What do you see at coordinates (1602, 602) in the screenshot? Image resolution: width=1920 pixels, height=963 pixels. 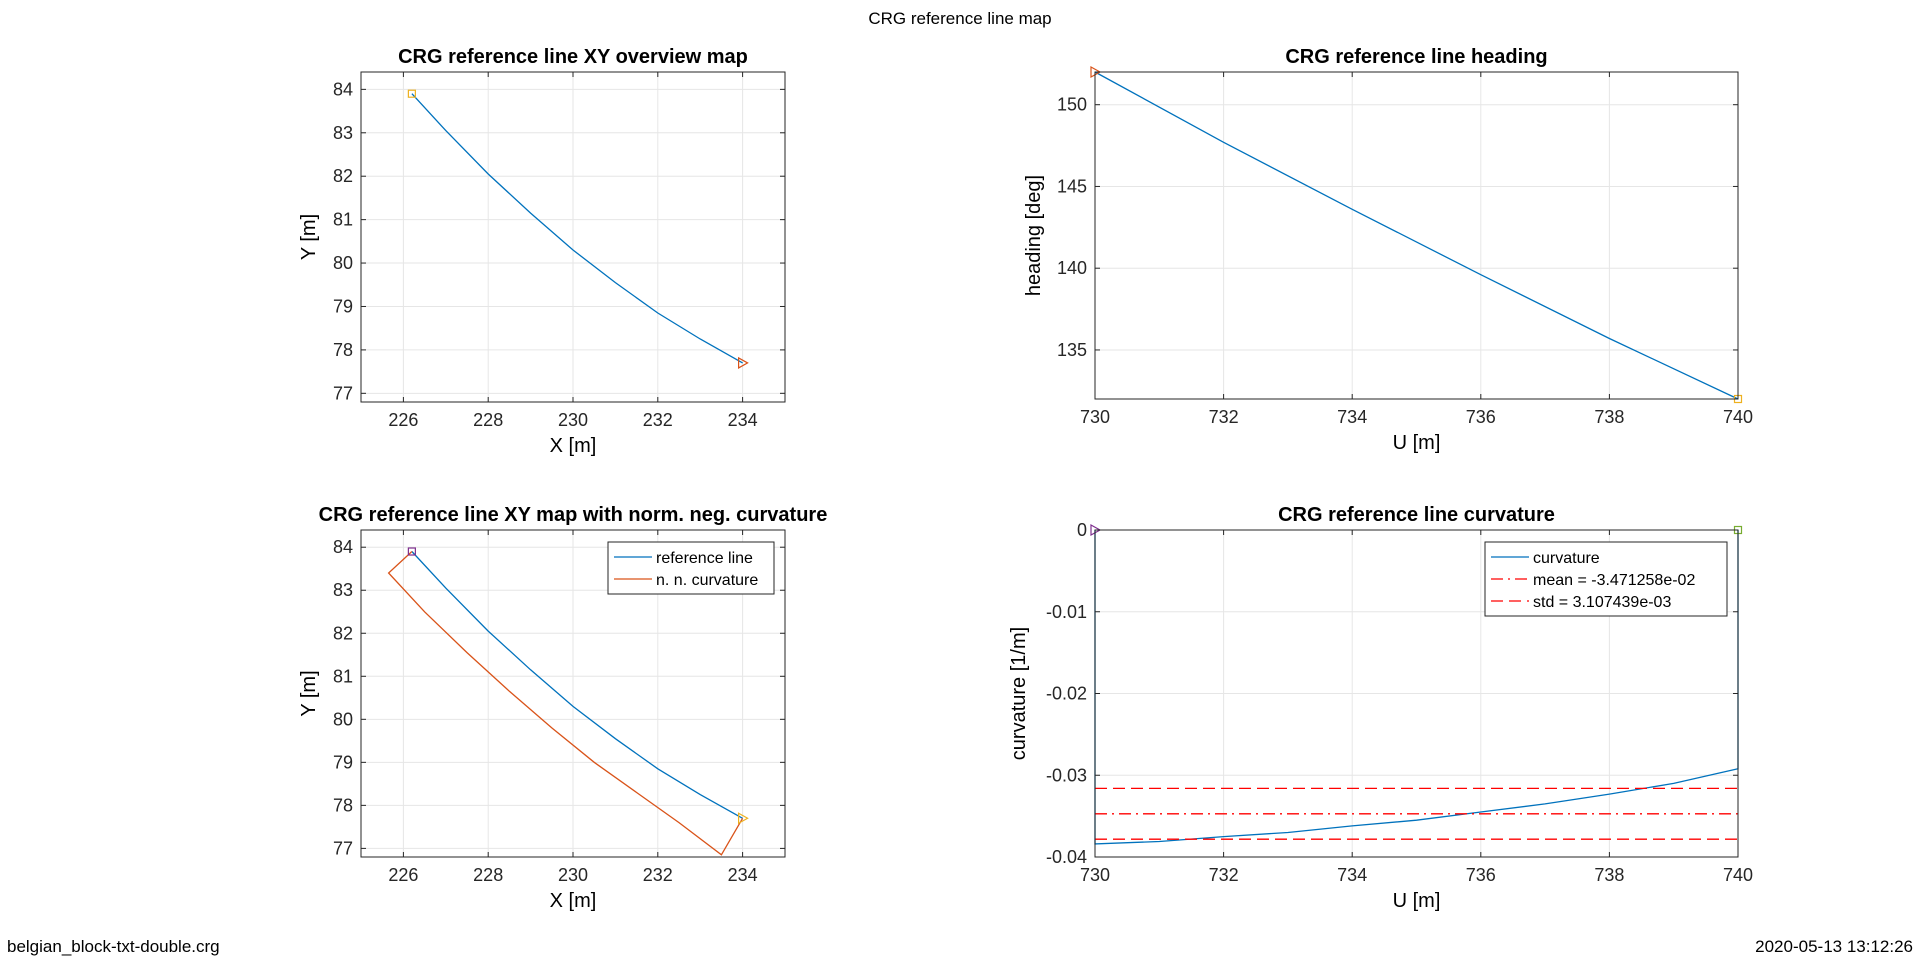 I see `legend-entry: std = 3.107439e-03` at bounding box center [1602, 602].